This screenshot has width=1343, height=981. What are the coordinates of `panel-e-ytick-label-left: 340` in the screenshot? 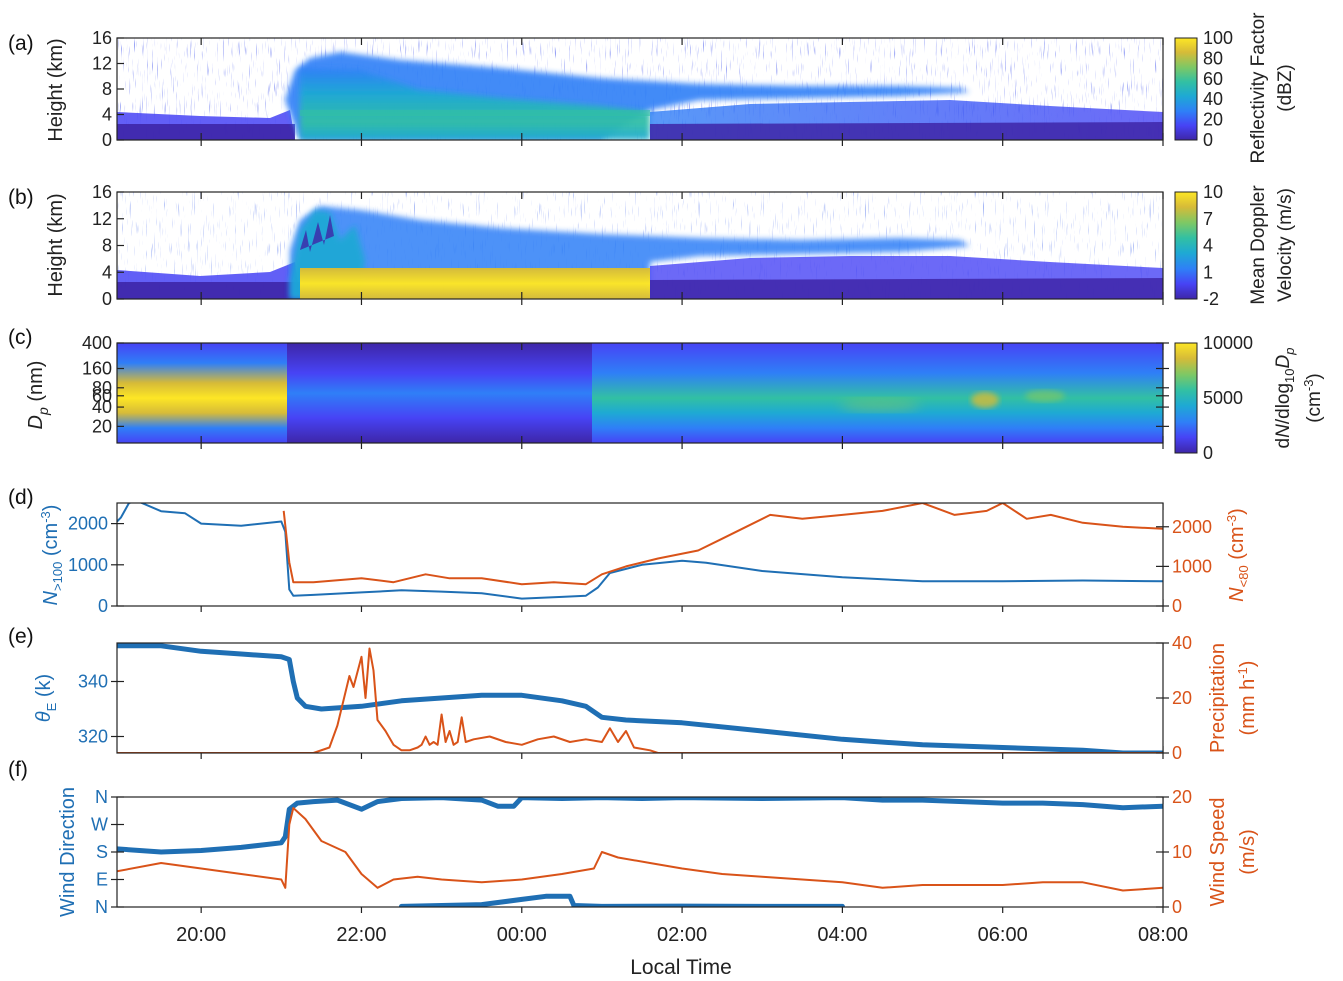 It's located at (93, 682).